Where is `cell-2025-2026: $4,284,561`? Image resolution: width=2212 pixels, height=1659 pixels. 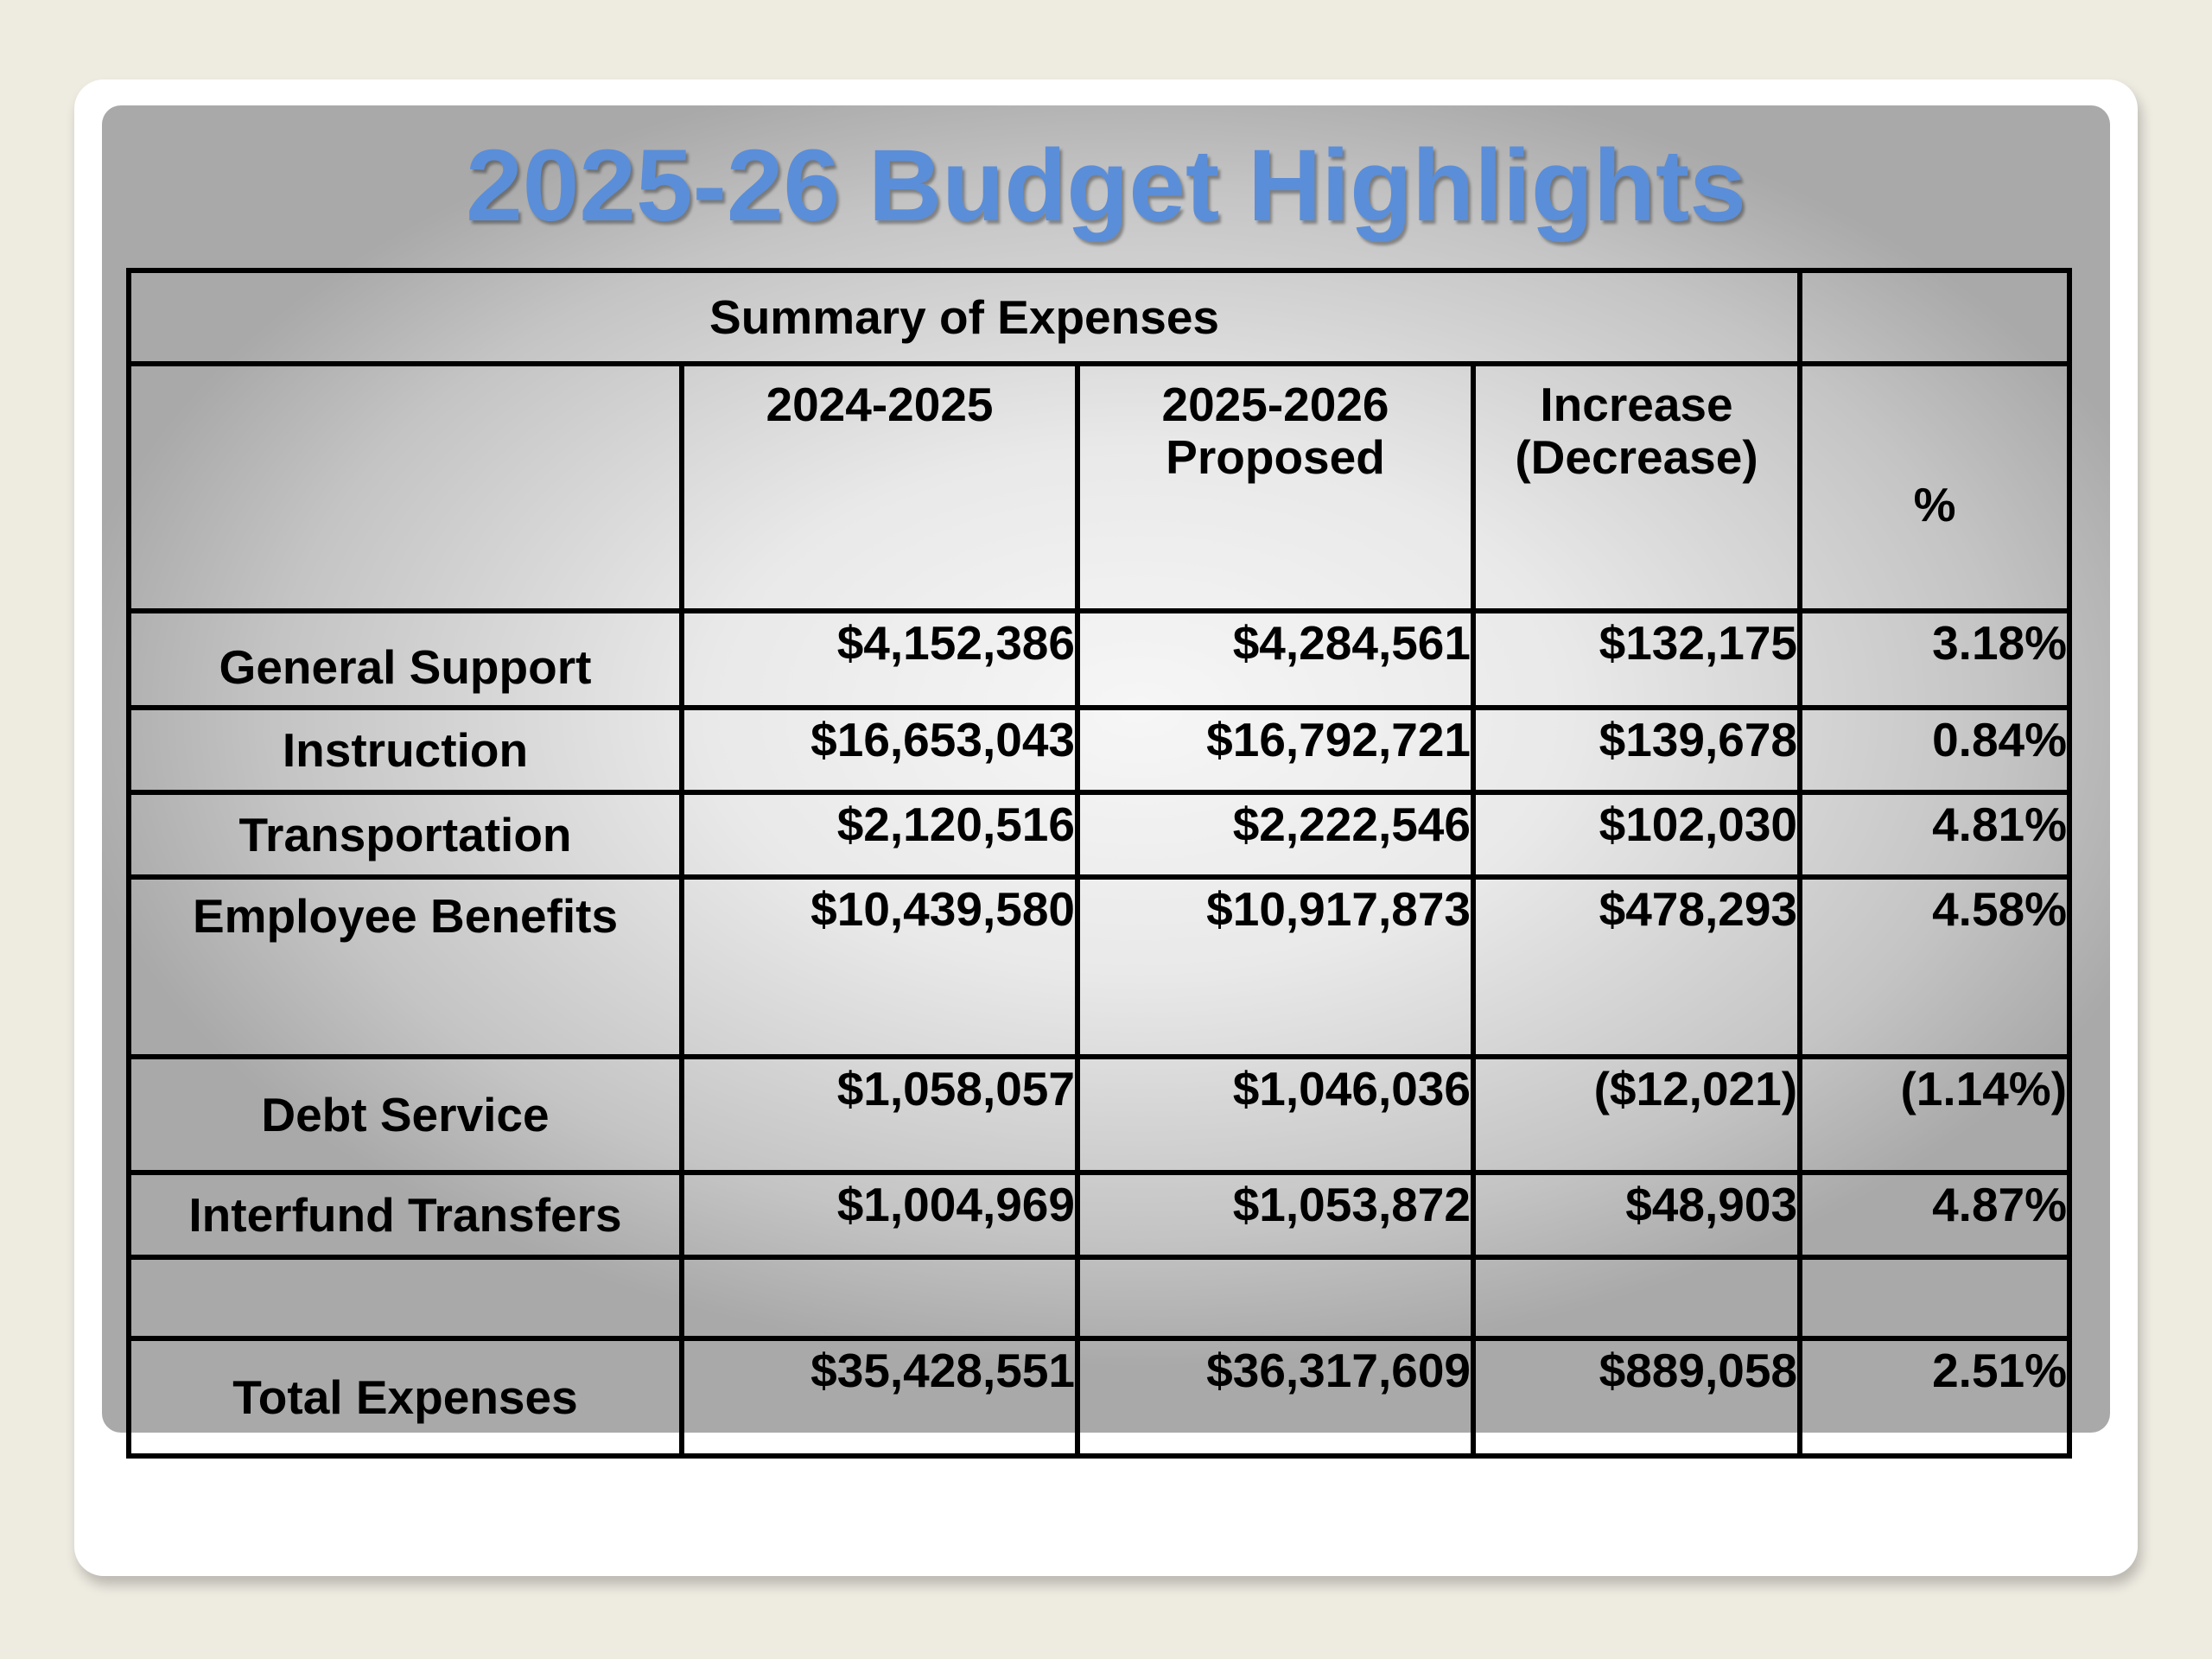 cell-2025-2026: $4,284,561 is located at coordinates (1275, 659).